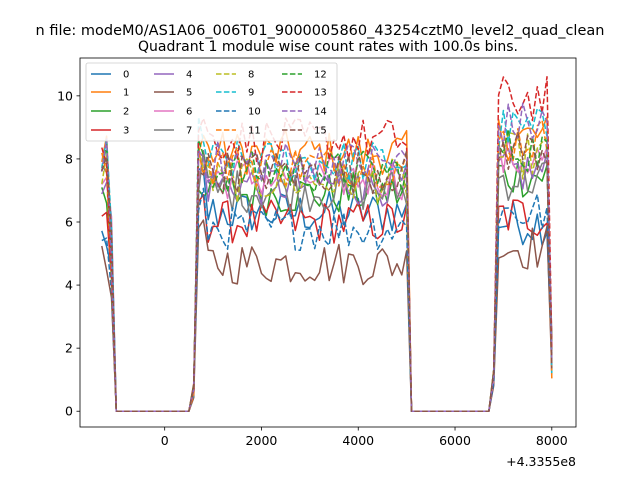 This screenshot has width=640, height=480. What do you see at coordinates (189, 93) in the screenshot?
I see `legend-label-5: 5` at bounding box center [189, 93].